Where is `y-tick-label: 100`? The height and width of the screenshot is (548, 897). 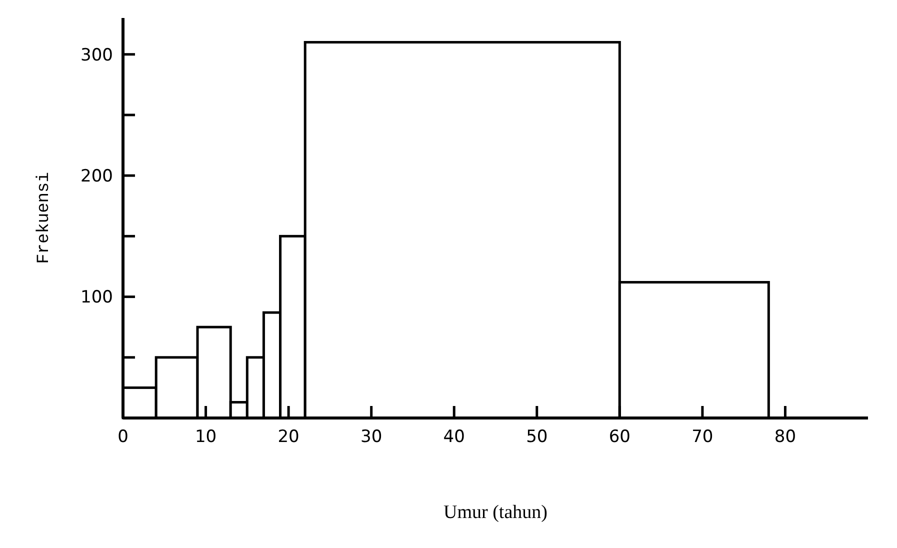 y-tick-label: 100 is located at coordinates (96, 298).